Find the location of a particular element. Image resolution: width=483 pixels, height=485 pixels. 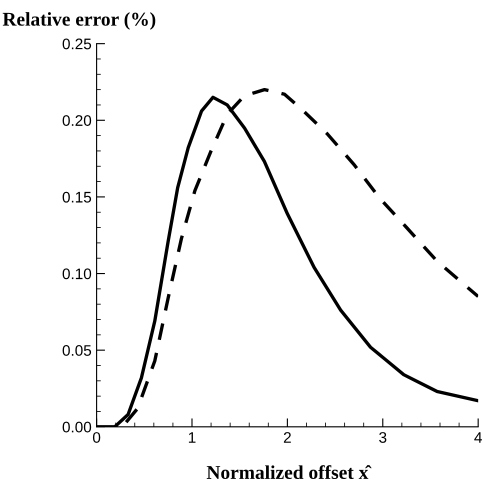

y-tick-label: 0.05 is located at coordinates (77, 350).